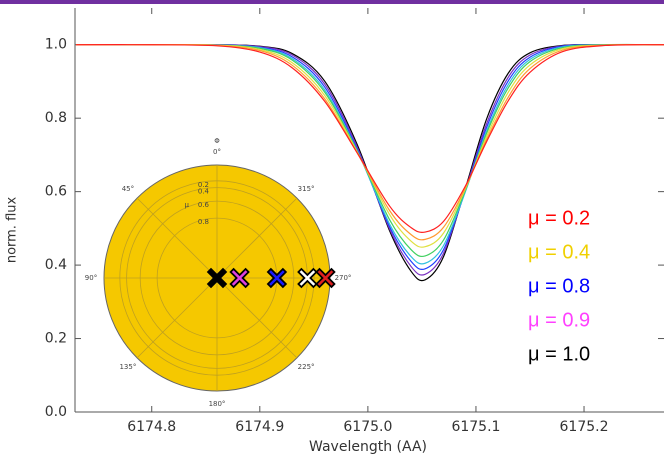 This screenshot has width=664, height=459. I want to click on y-axis-title: norm. flux, so click(12, 230).